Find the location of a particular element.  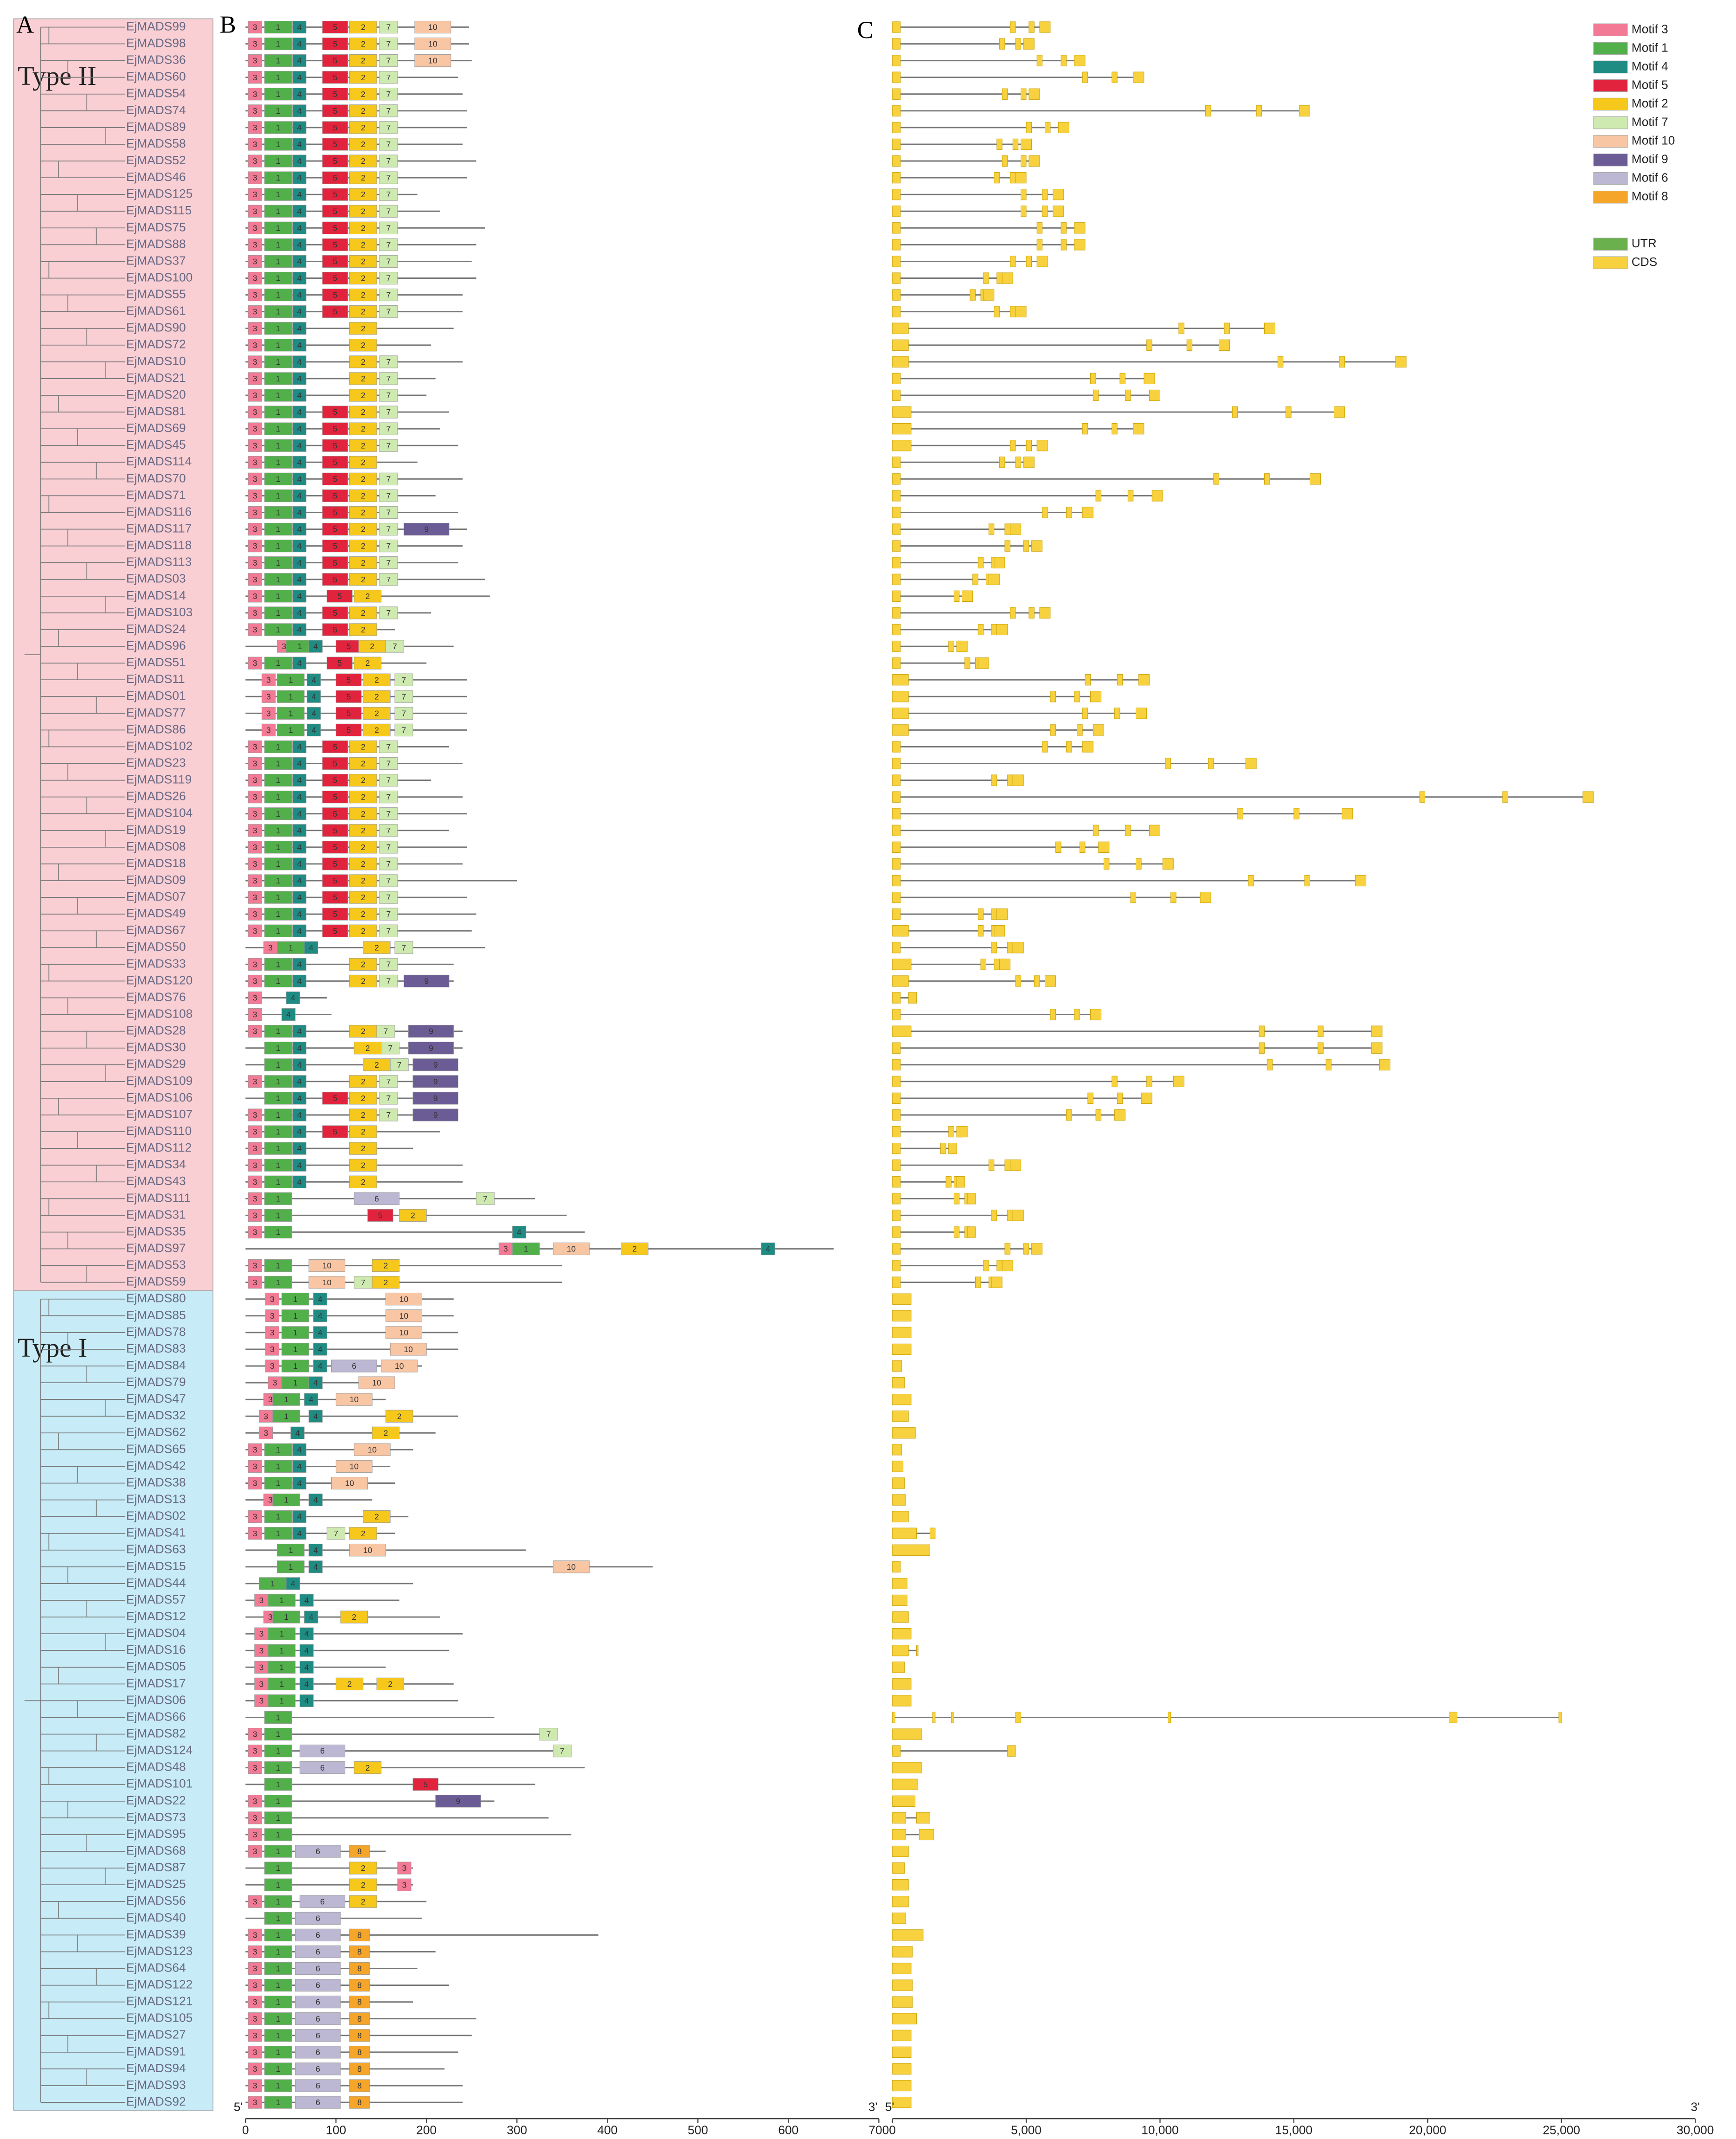

motif-label: 6 is located at coordinates (317, 2019).